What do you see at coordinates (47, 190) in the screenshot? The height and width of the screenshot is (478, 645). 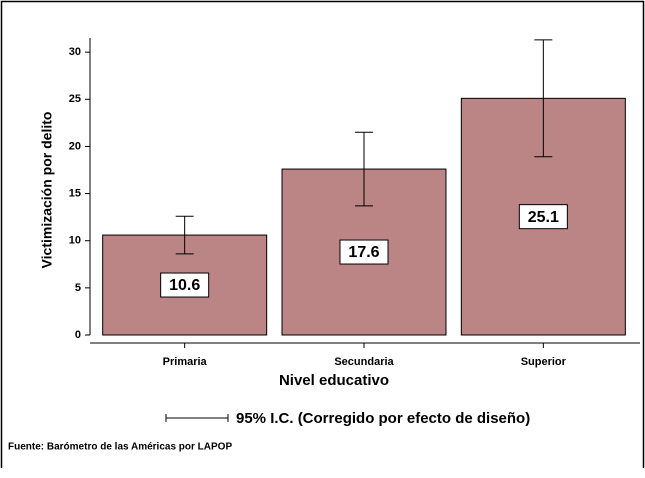 I see `y-axis-label: Victimización por delito` at bounding box center [47, 190].